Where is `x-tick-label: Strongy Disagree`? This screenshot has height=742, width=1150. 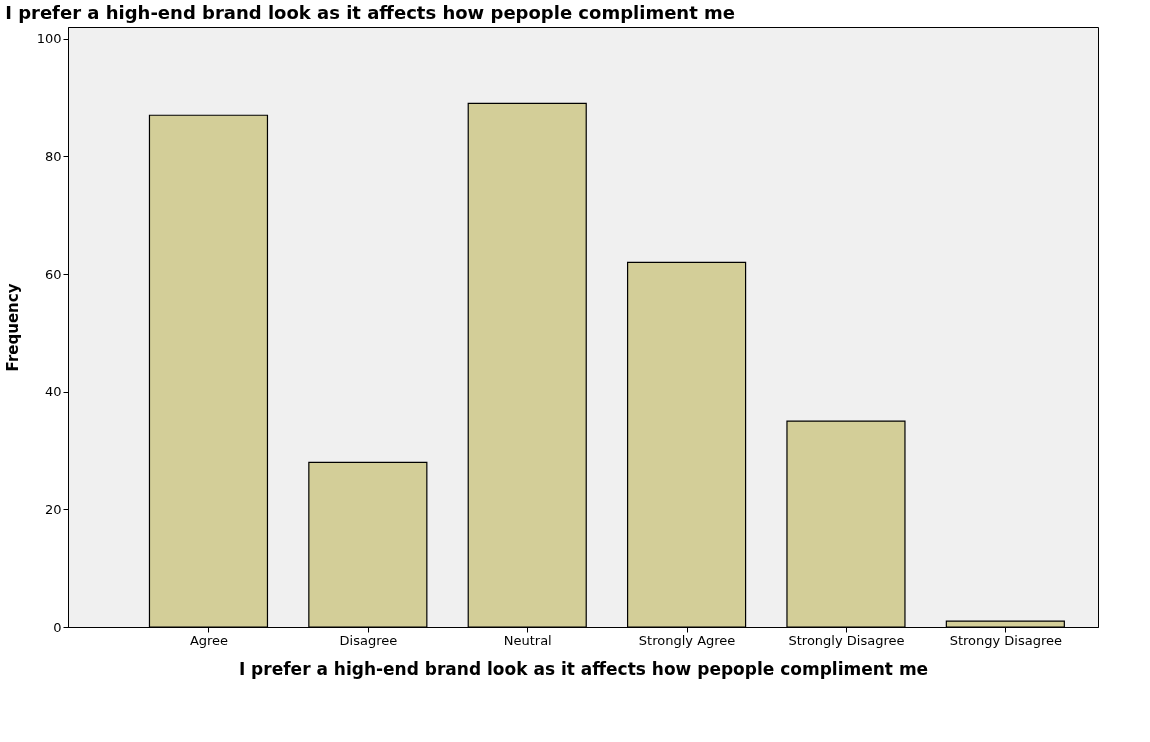 x-tick-label: Strongy Disagree is located at coordinates (1006, 640).